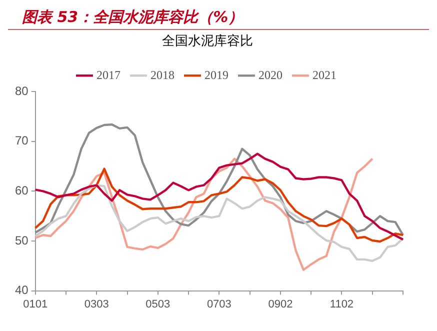 The width and height of the screenshot is (437, 331). What do you see at coordinates (108, 75) in the screenshot?
I see `legend-label: 2017` at bounding box center [108, 75].